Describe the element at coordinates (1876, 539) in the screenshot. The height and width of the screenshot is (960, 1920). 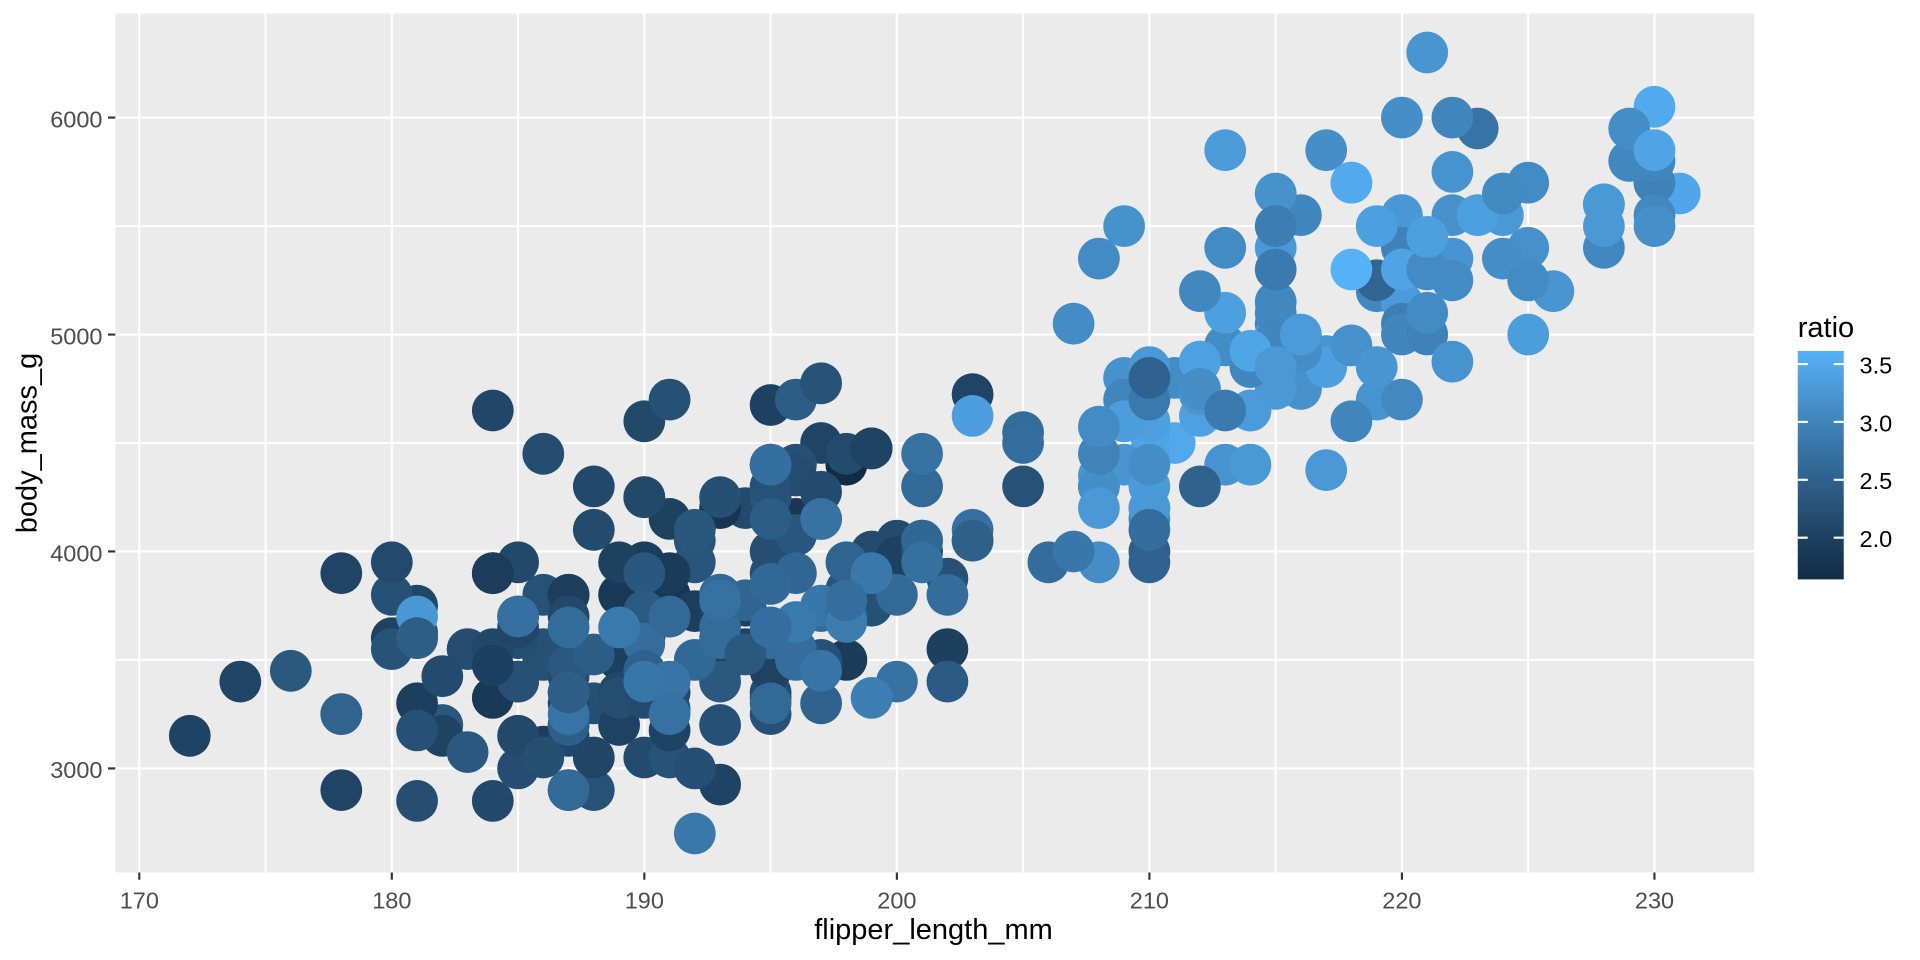
I see `svg-text: 2.0` at that location.